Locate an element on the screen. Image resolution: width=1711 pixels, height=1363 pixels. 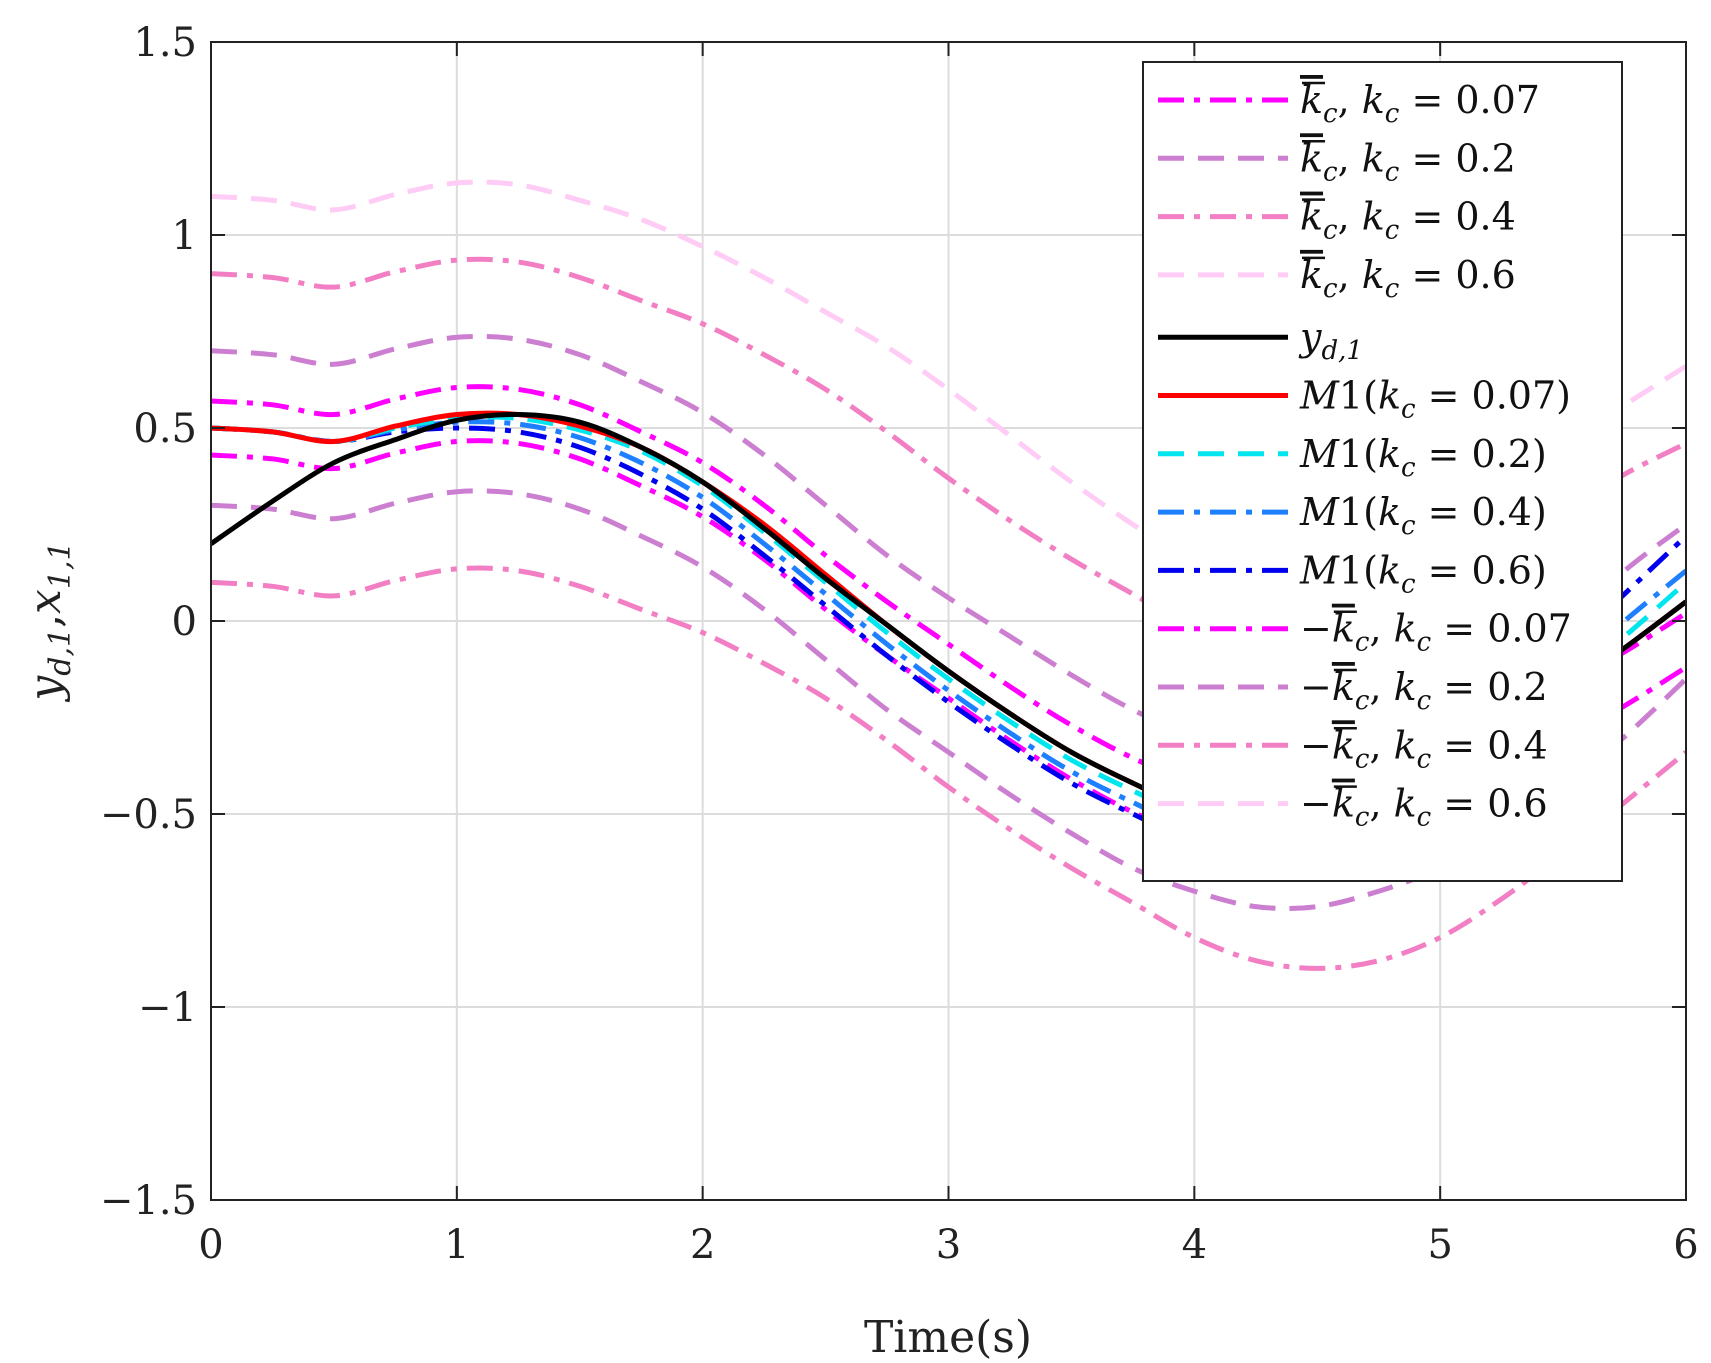
legend-entry: −kc, kc = 0.07 is located at coordinates (1365, 632).